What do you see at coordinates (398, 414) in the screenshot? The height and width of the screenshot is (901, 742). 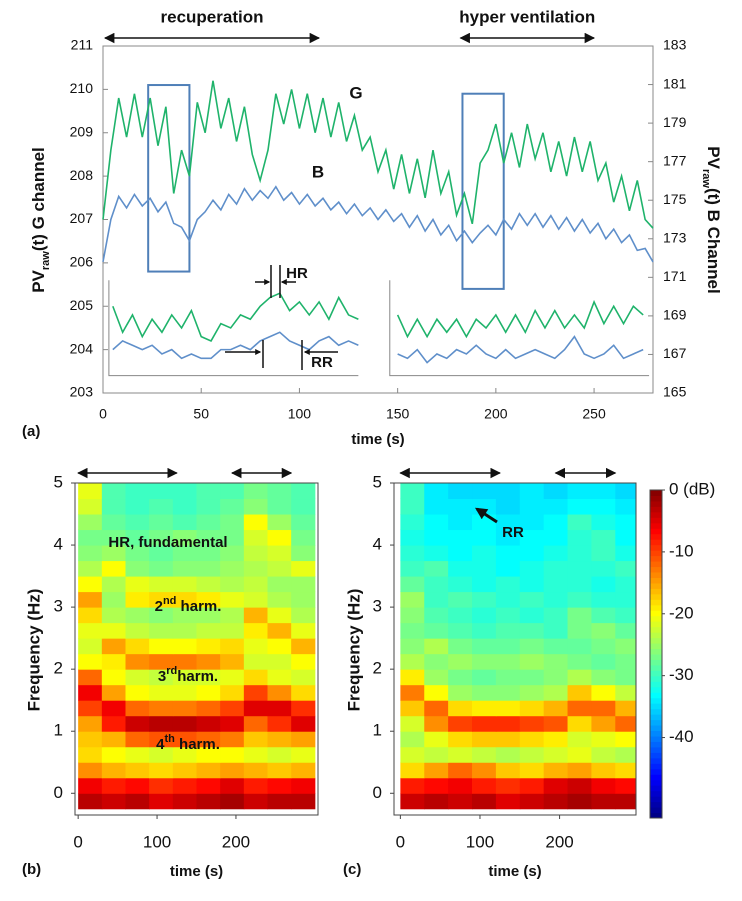 I see `x-tick-label: 150` at bounding box center [398, 414].